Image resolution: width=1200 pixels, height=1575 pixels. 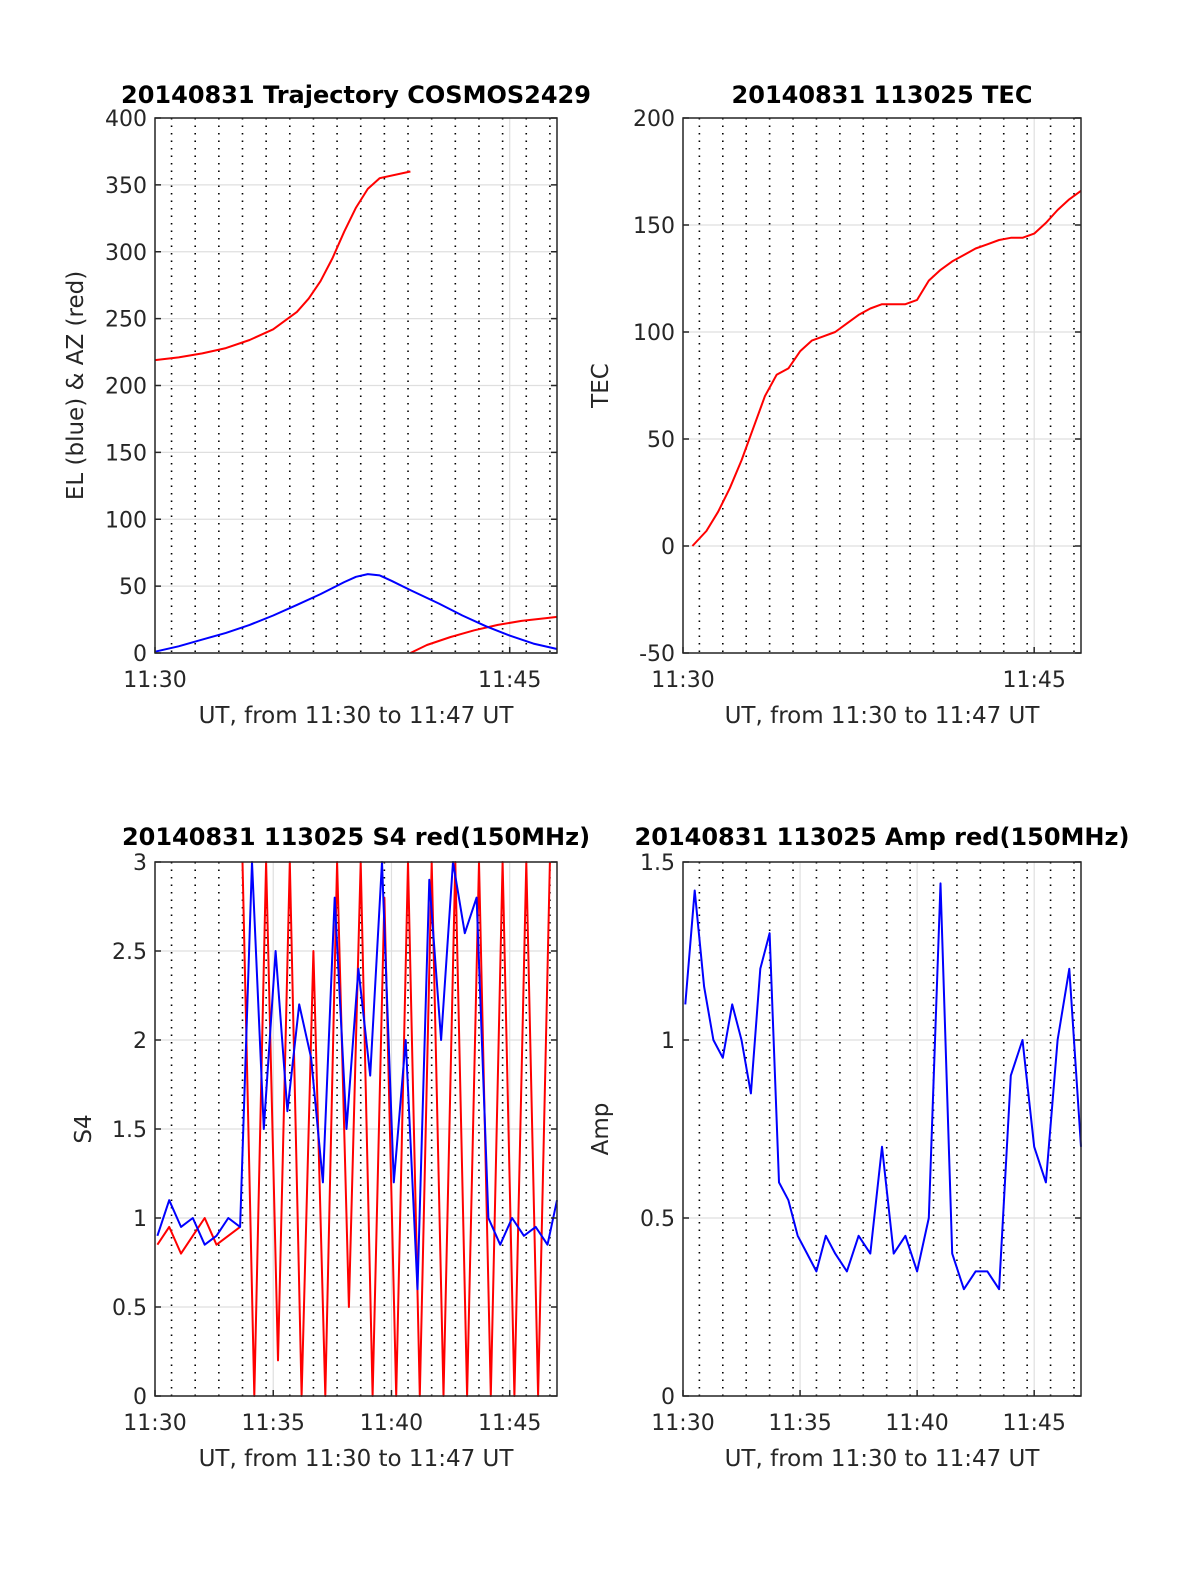 What do you see at coordinates (657, 654) in the screenshot?
I see `panel1-ytick-label: -50` at bounding box center [657, 654].